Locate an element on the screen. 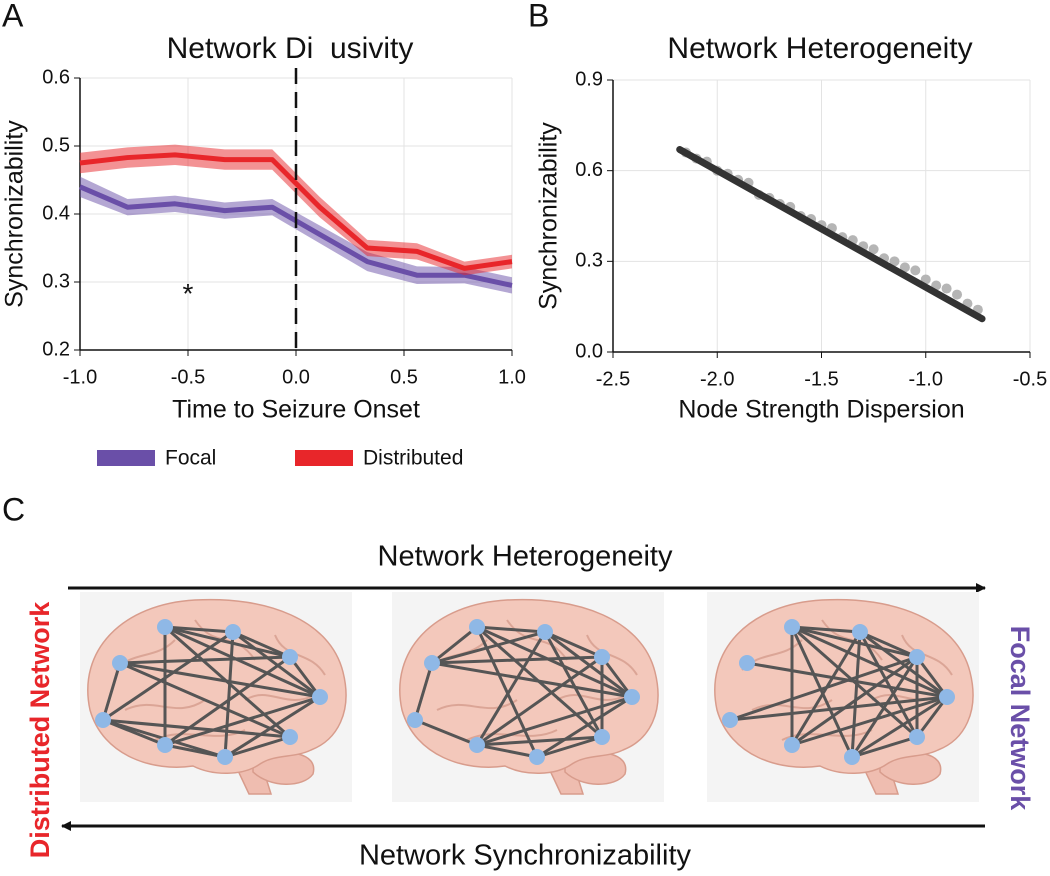 This screenshot has height=876, width=1050. series-line is located at coordinates (296, 211).